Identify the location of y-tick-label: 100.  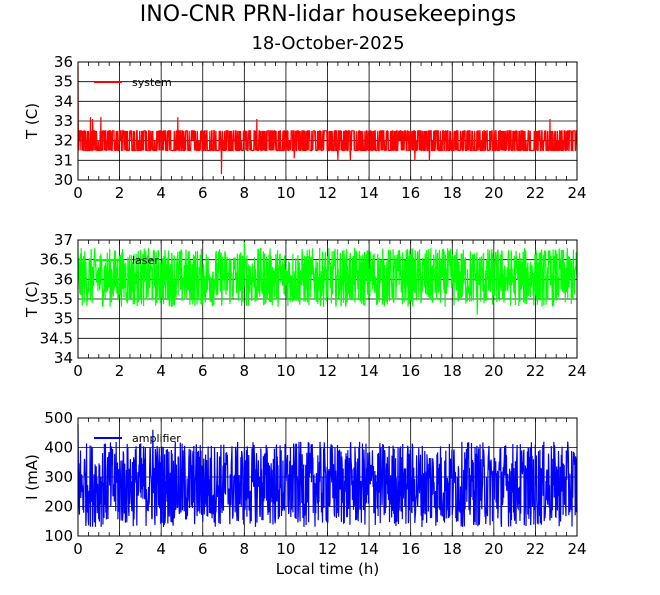
(58, 536).